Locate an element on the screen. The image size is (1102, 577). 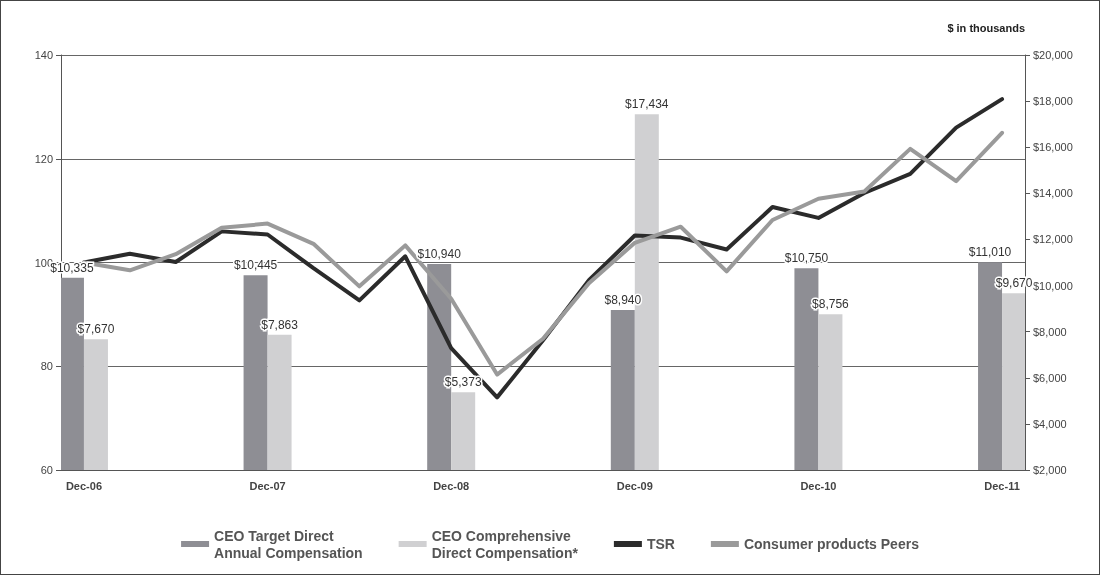
data-label: $10,940 is located at coordinates (439, 253).